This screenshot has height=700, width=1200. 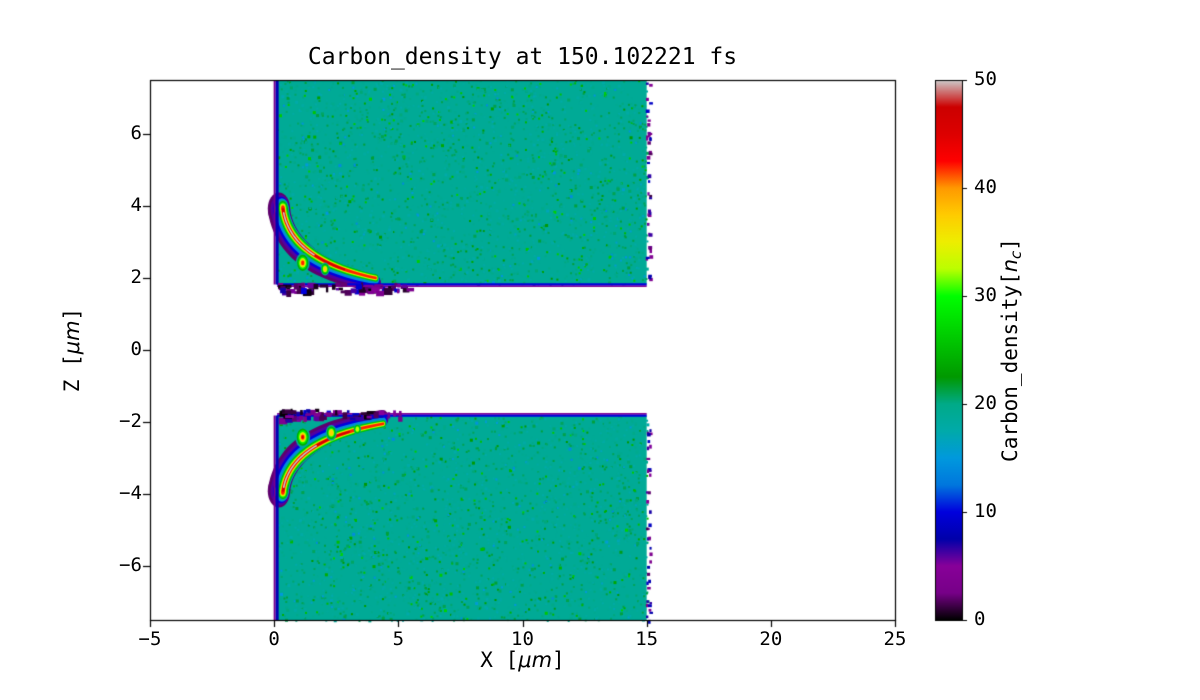 What do you see at coordinates (150, 639) in the screenshot?
I see `x-tick-label: −5` at bounding box center [150, 639].